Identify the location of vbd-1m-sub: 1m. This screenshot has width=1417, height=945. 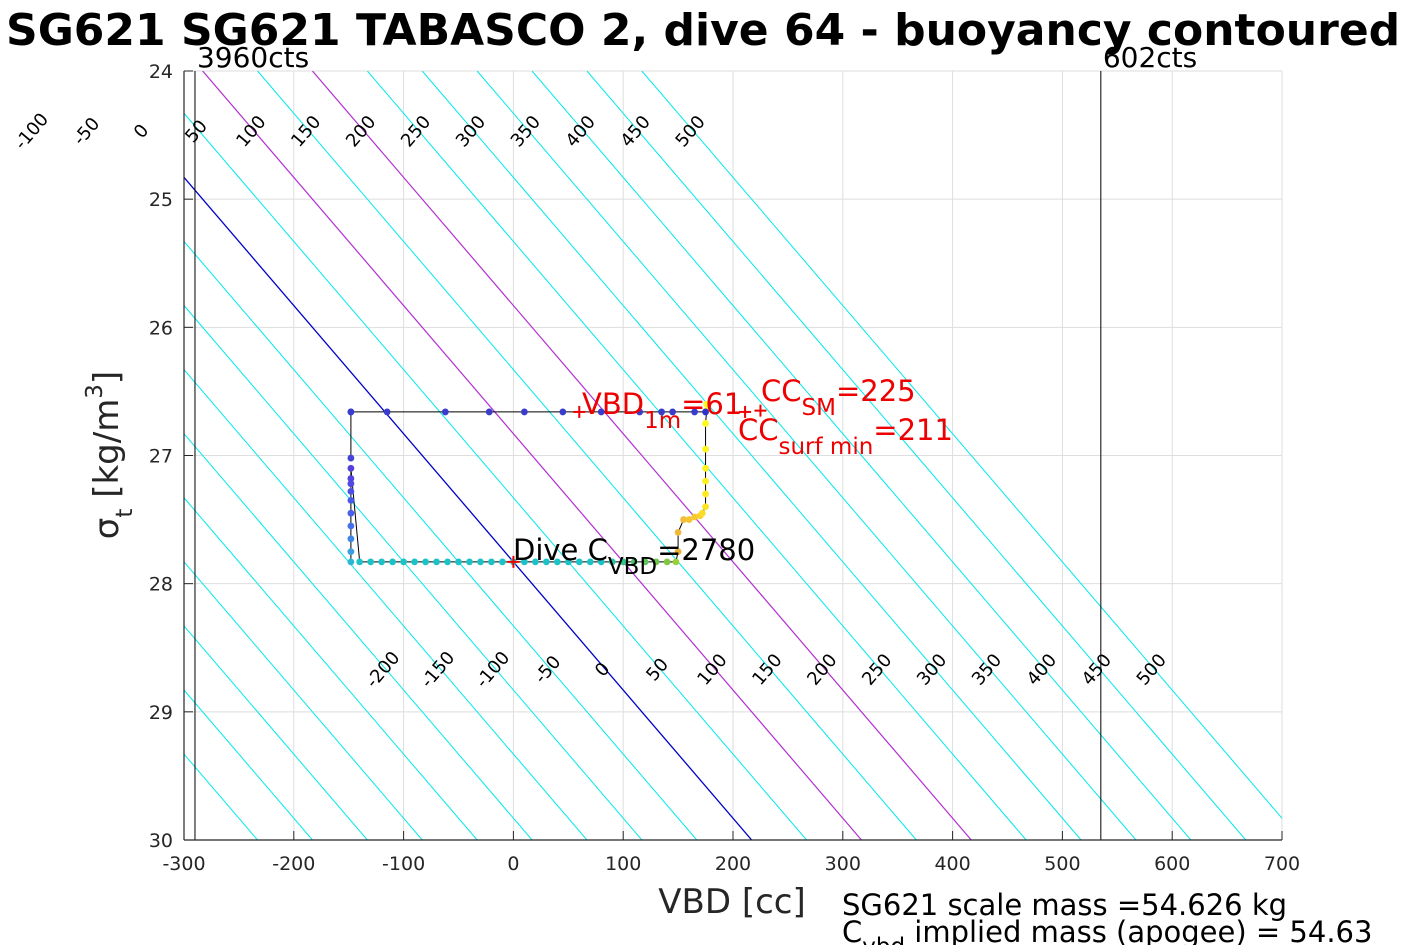
(662, 421).